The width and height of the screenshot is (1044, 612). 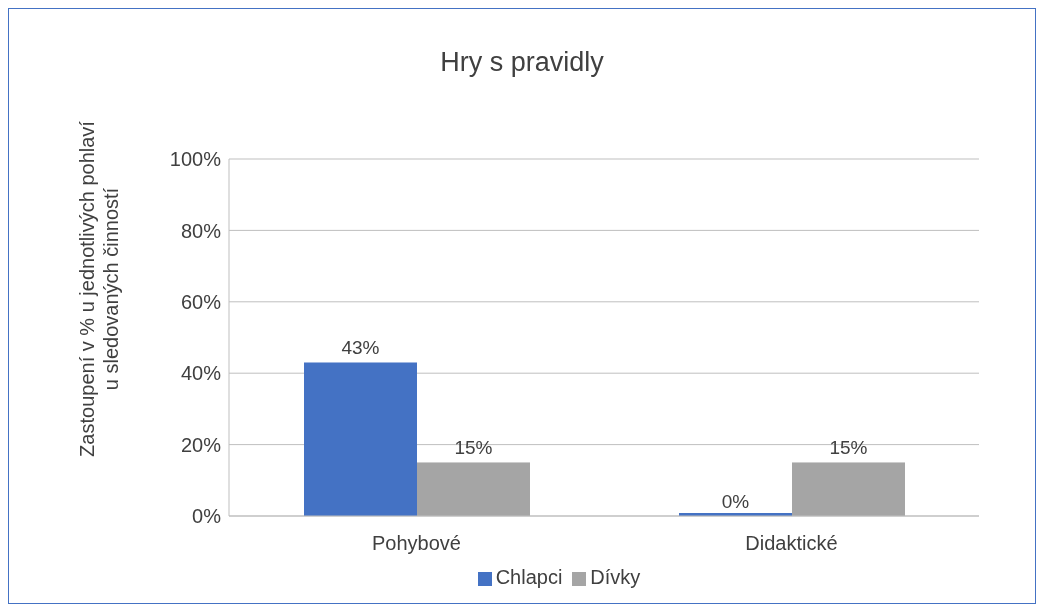 I want to click on x-tick-label: Pohybové, so click(x=416, y=543).